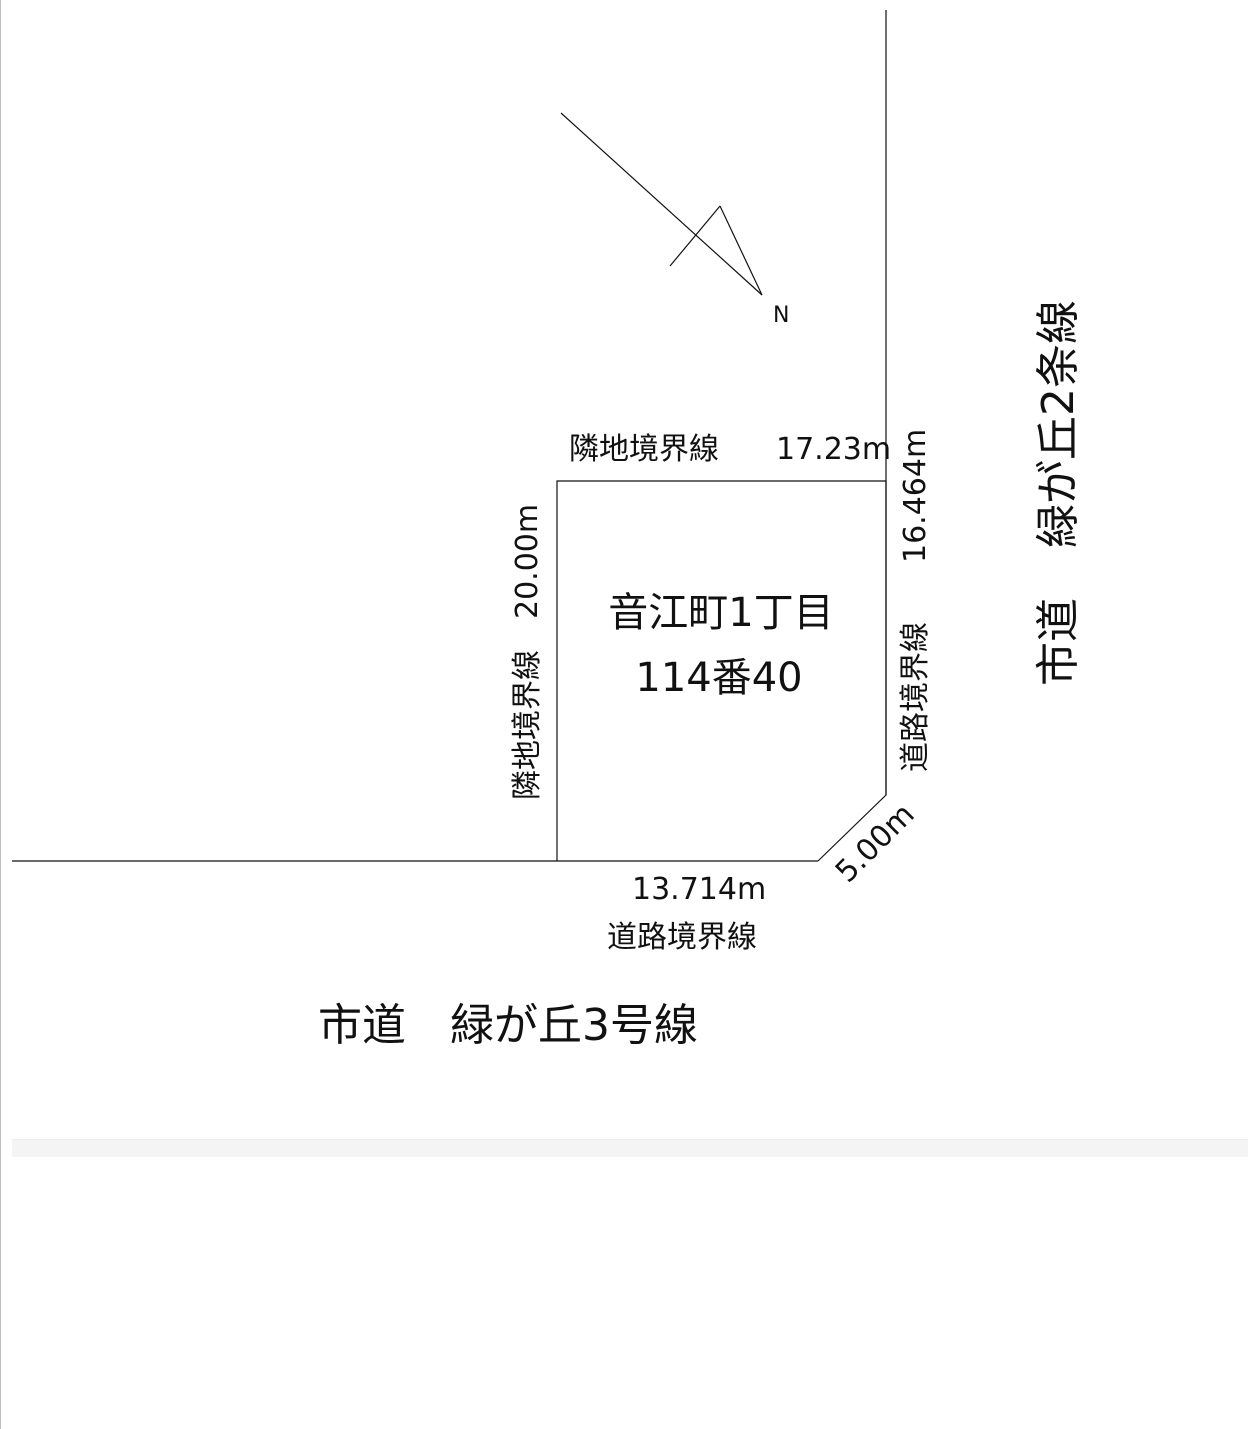 This screenshot has width=1250, height=1429. What do you see at coordinates (781, 315) in the screenshot?
I see `north-label: N` at bounding box center [781, 315].